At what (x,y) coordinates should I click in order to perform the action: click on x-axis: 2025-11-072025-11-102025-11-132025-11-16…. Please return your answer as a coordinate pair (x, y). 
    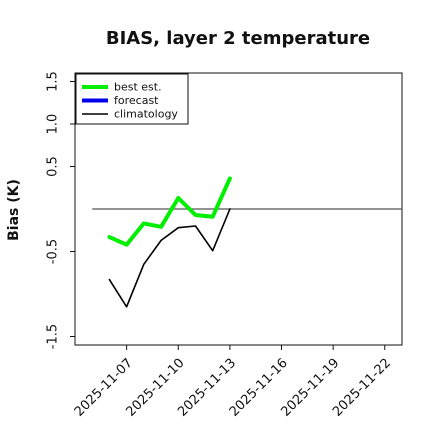
    Looking at the image, I should click on (233, 382).